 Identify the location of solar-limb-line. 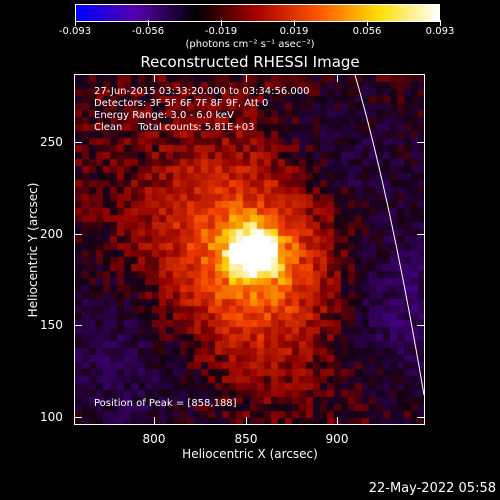
(389, 235).